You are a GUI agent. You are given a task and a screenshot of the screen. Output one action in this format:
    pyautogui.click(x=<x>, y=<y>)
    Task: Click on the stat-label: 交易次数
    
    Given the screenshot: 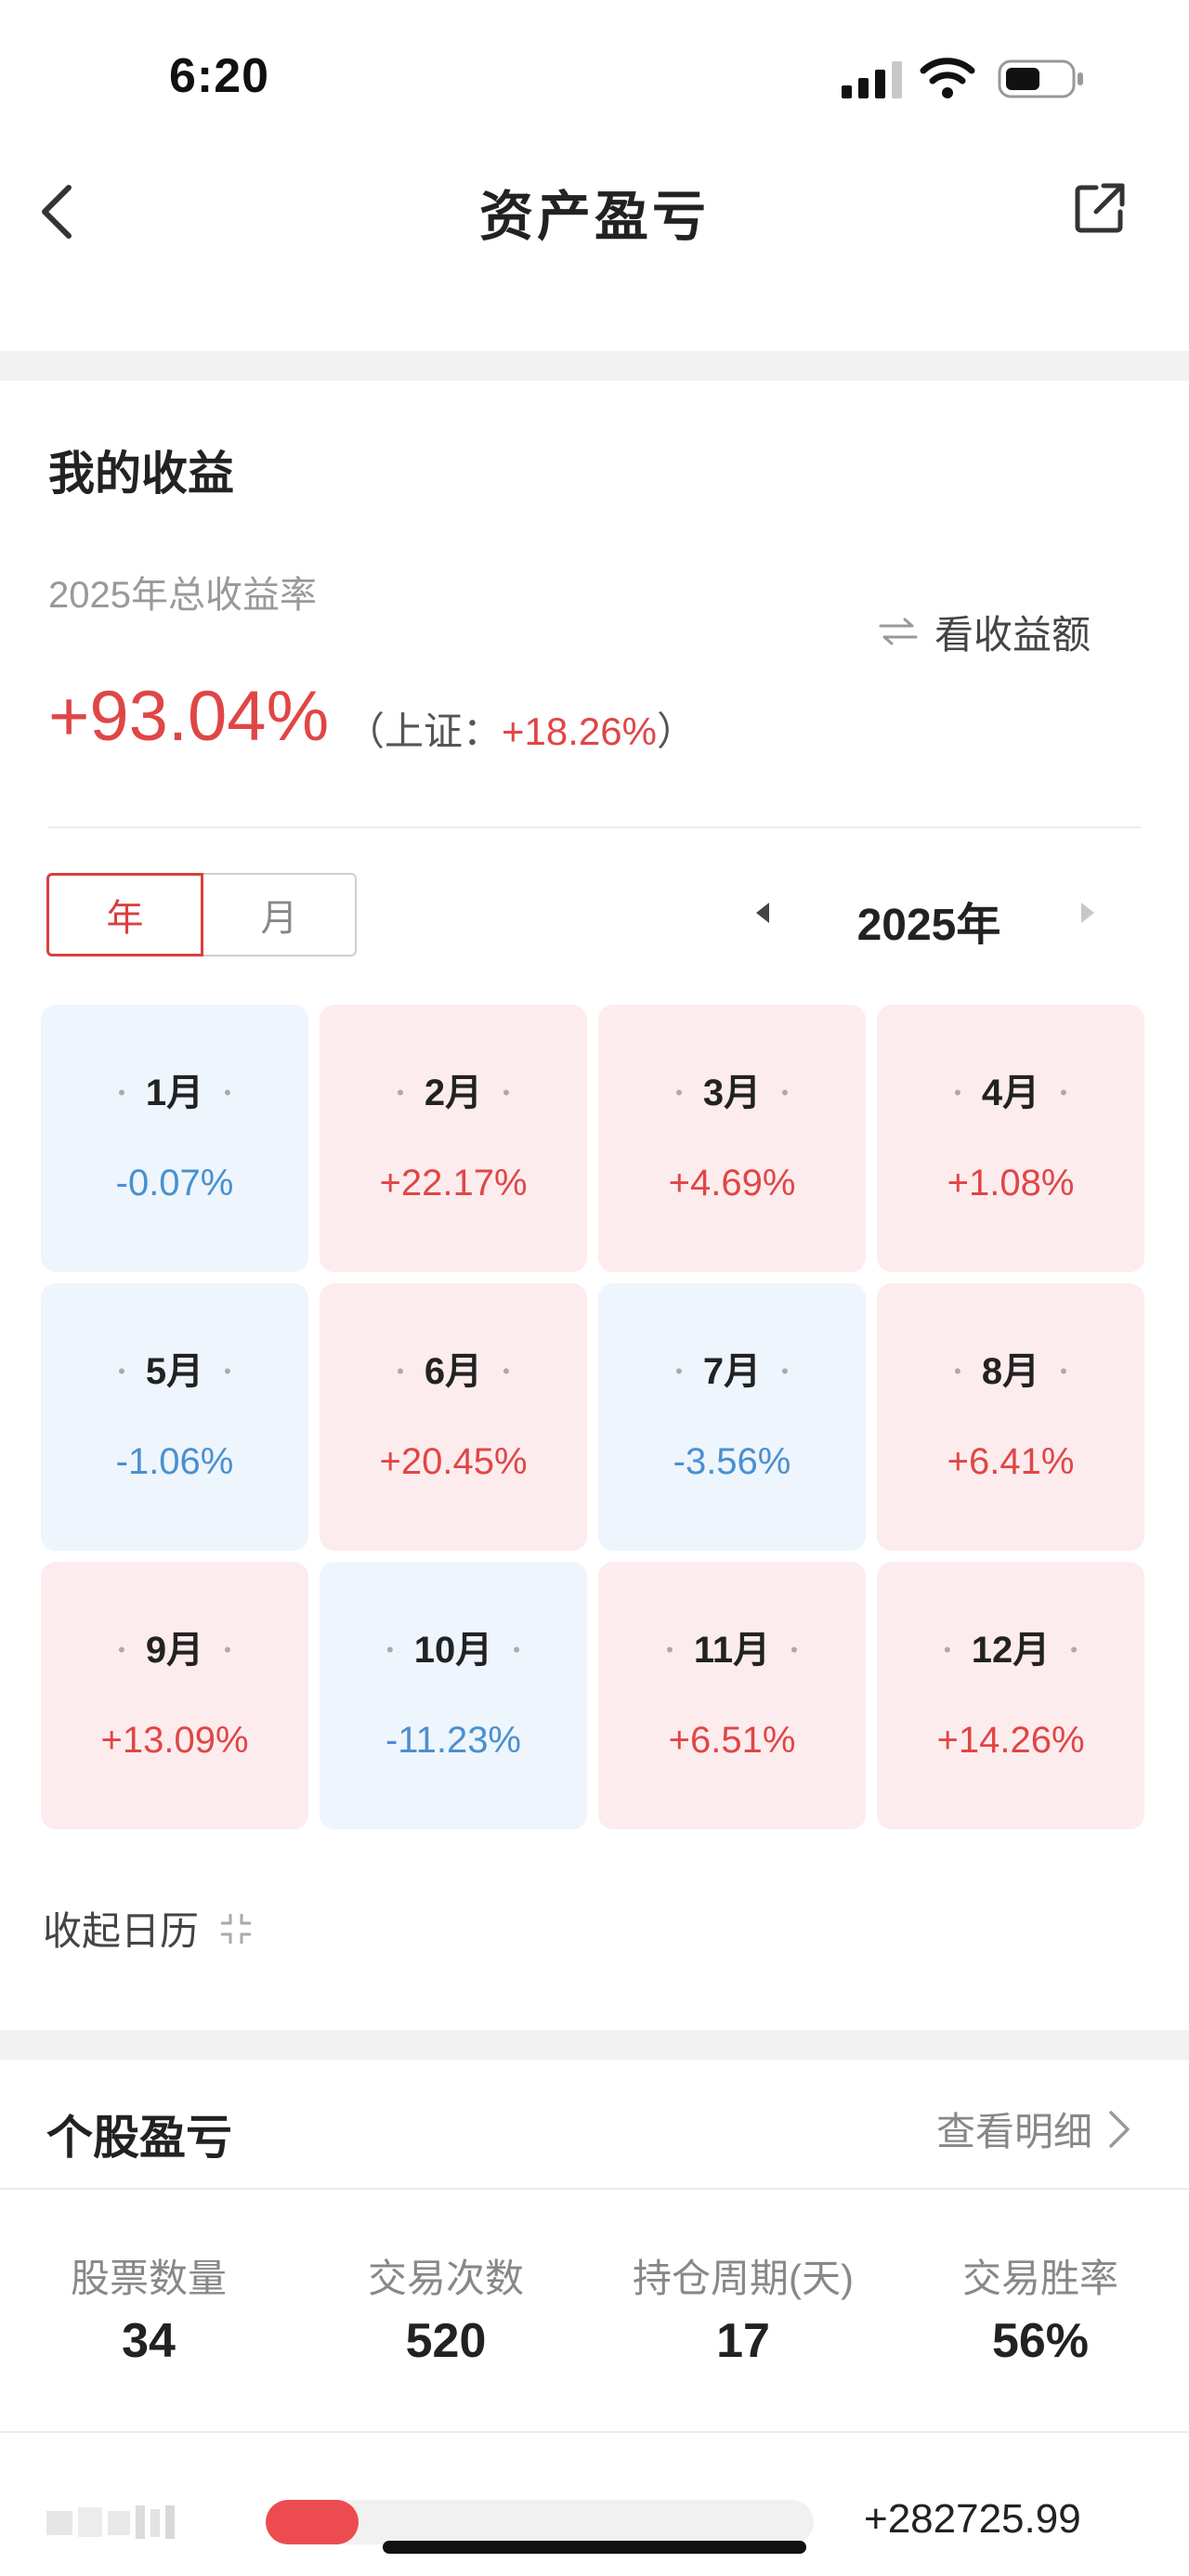 What is the action you would take?
    pyautogui.click(x=445, y=2279)
    